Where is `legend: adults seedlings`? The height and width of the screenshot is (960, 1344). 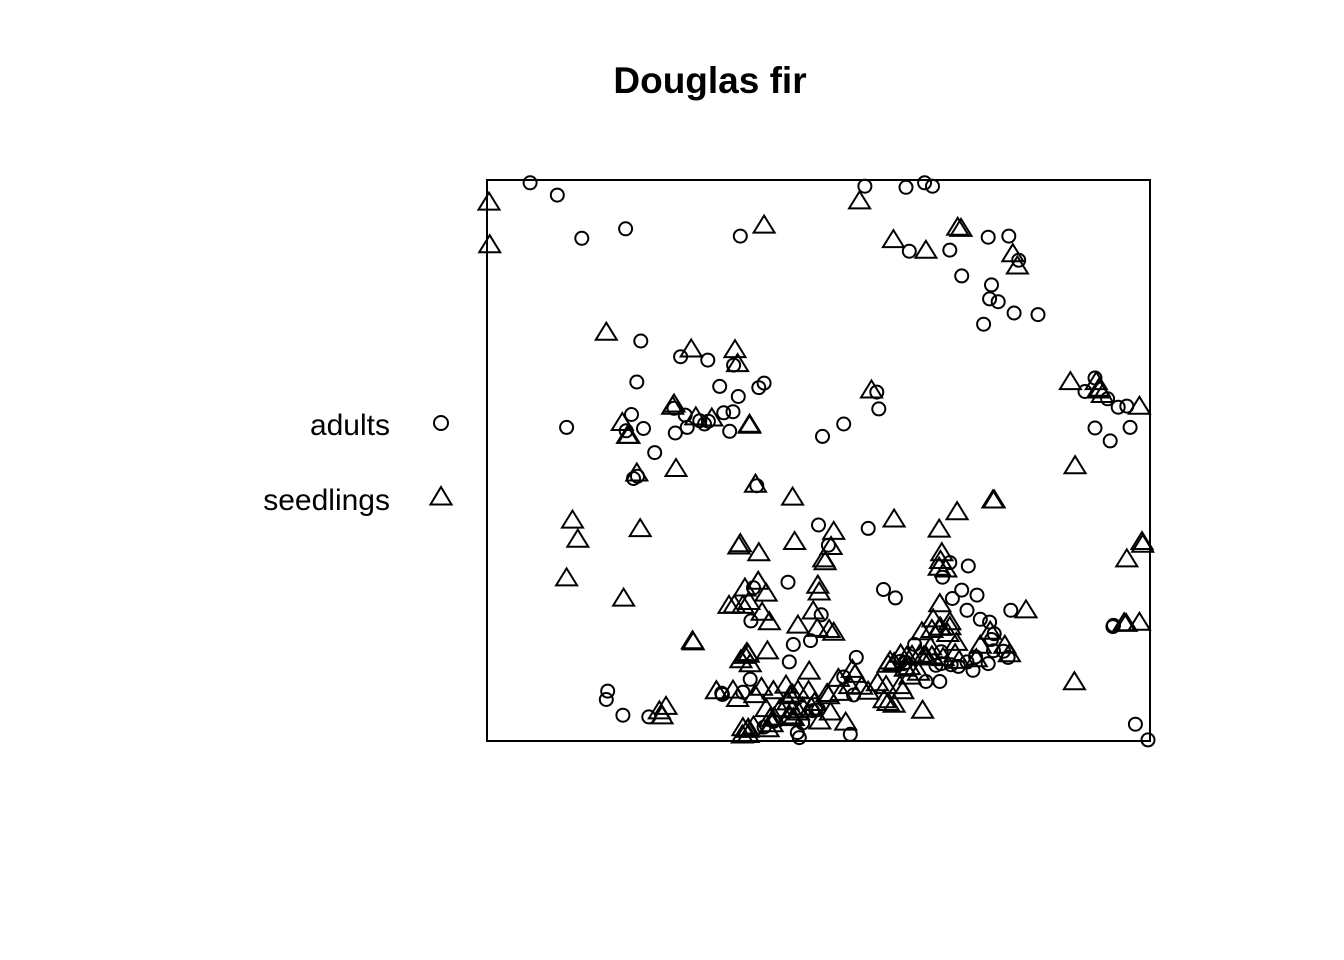 legend: adults seedlings is located at coordinates (358, 463).